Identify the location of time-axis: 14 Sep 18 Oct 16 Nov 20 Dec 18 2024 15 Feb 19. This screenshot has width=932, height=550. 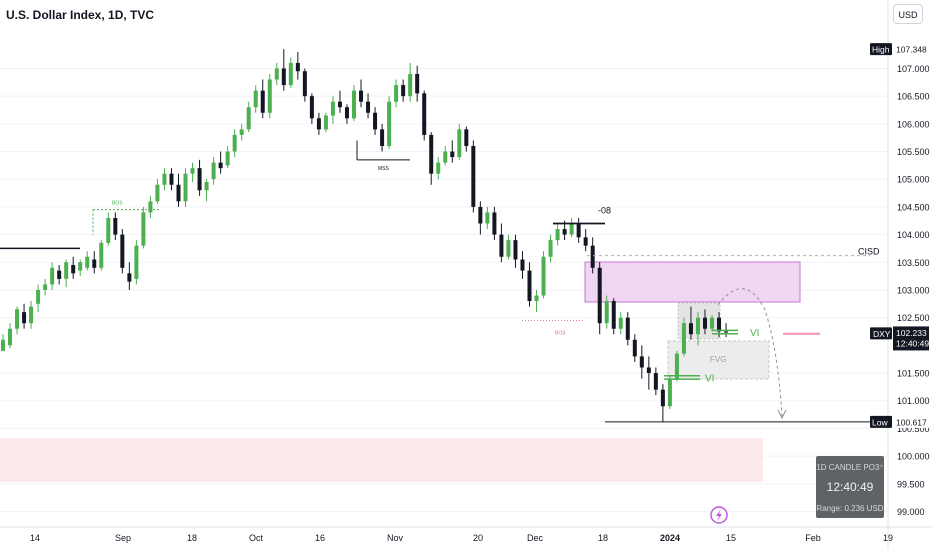
(466, 524).